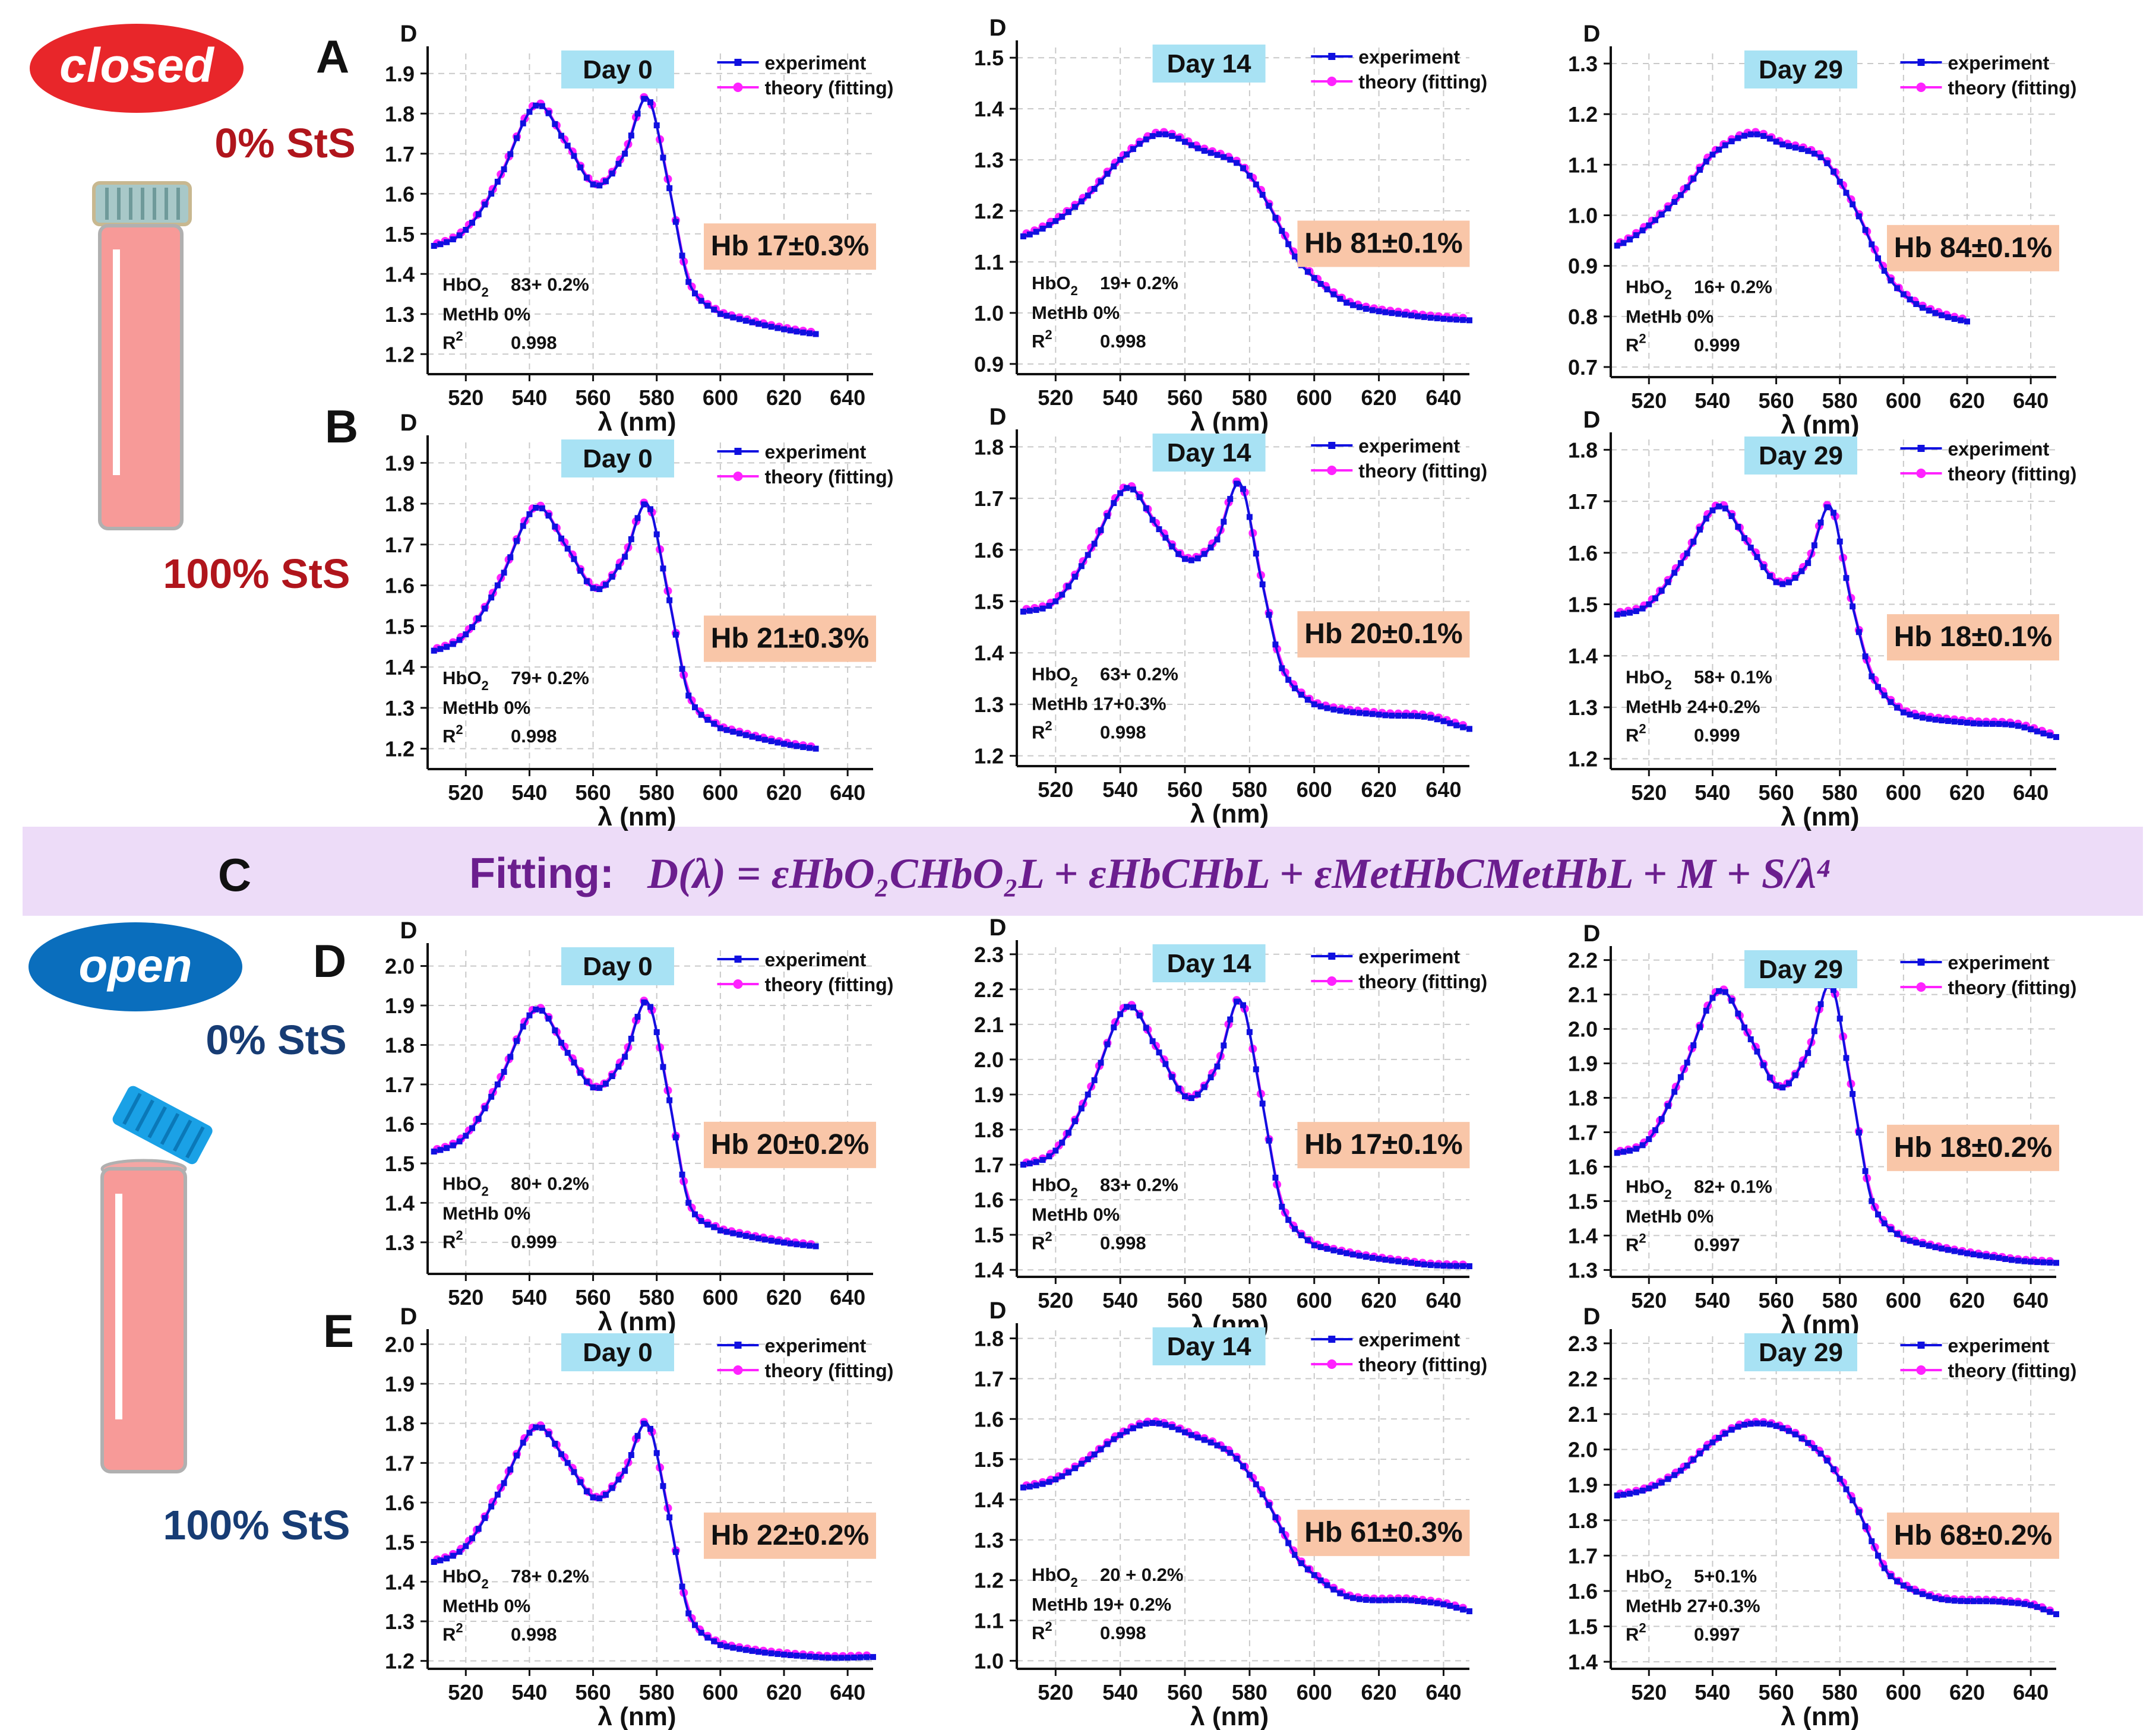 This screenshot has width=2156, height=1730. What do you see at coordinates (1973, 248) in the screenshot?
I see `hb-label: Hb 84±0.1%` at bounding box center [1973, 248].